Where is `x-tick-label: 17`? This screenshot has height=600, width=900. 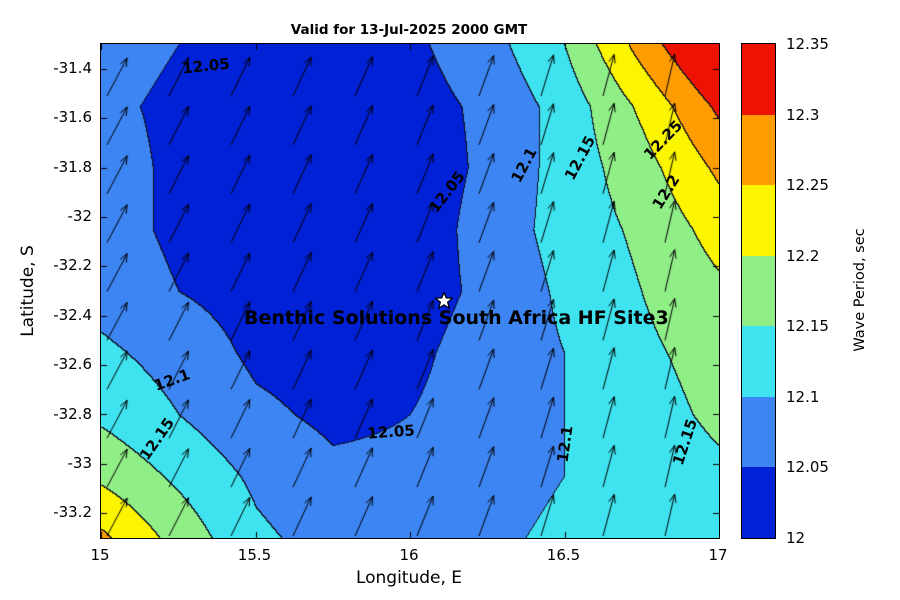
x-tick-label: 17 is located at coordinates (718, 555).